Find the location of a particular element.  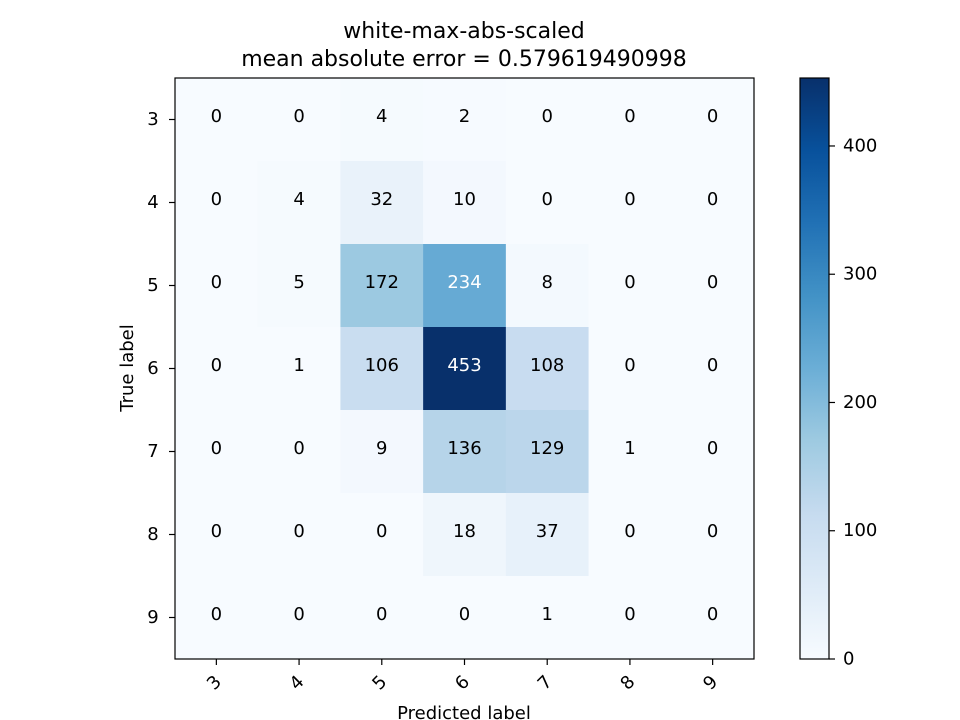

x-axis-label: Predicted label is located at coordinates (464, 711).